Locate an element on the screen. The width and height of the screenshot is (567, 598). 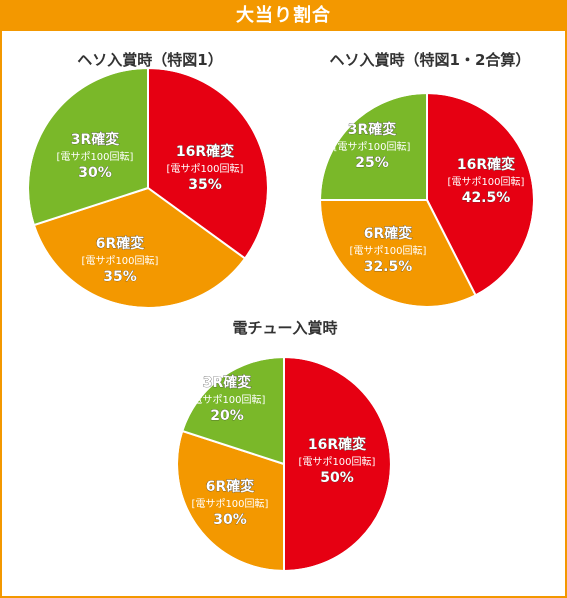
slice-percent: 32.5% is located at coordinates (388, 267).